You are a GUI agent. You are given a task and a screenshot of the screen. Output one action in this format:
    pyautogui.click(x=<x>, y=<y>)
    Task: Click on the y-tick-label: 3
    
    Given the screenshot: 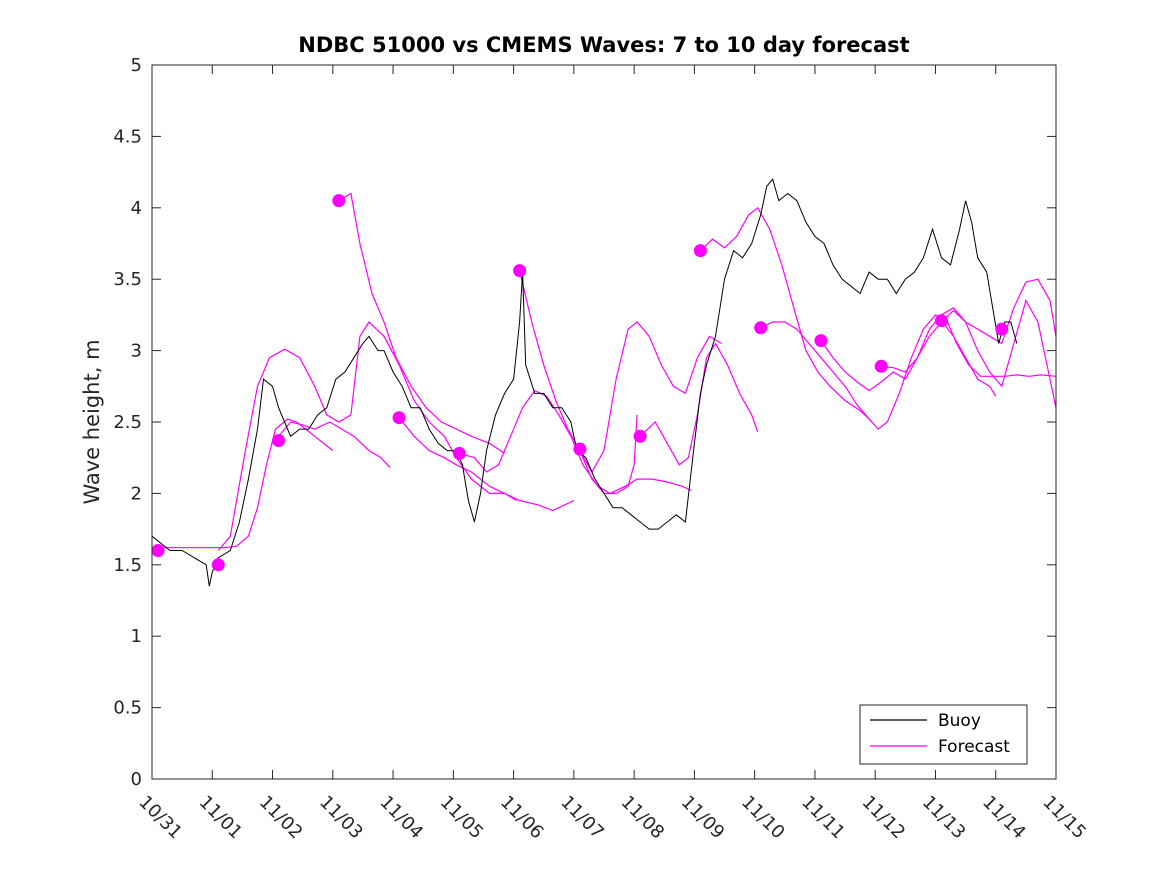 What is the action you would take?
    pyautogui.click(x=136, y=351)
    